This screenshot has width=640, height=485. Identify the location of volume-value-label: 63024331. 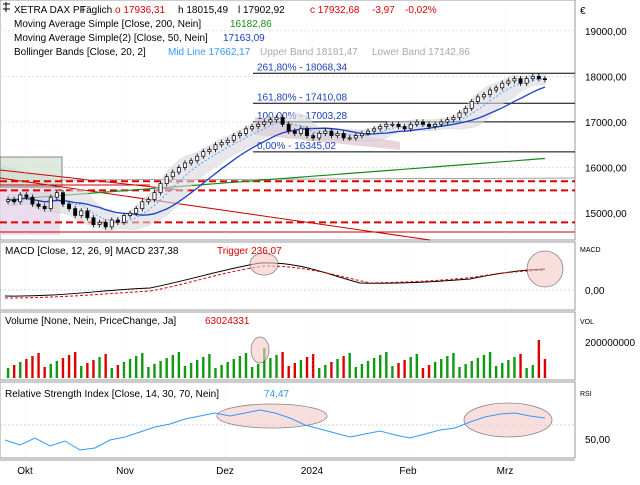
(227, 321).